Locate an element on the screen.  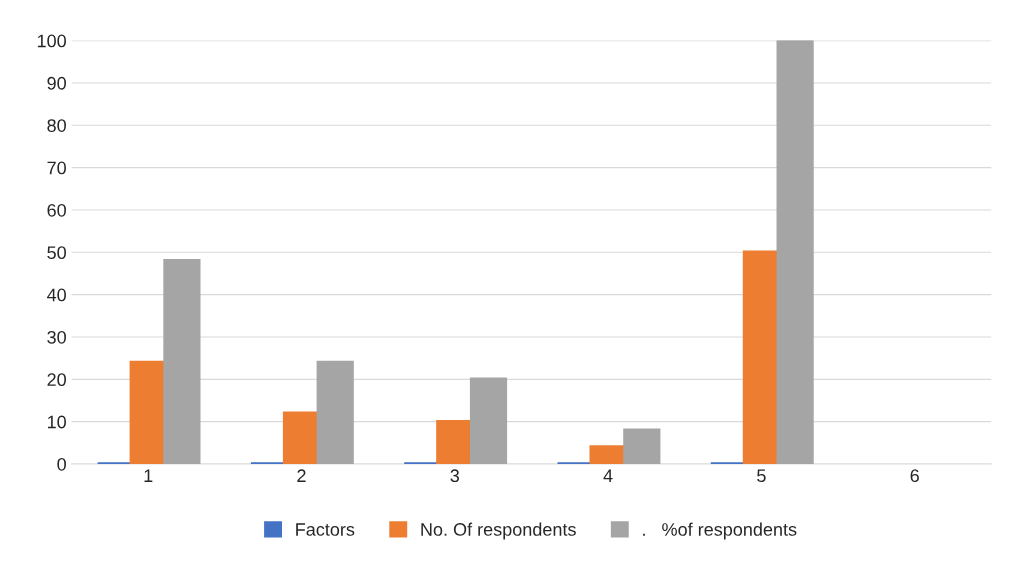
y-tick-label: 70 is located at coordinates (56, 168).